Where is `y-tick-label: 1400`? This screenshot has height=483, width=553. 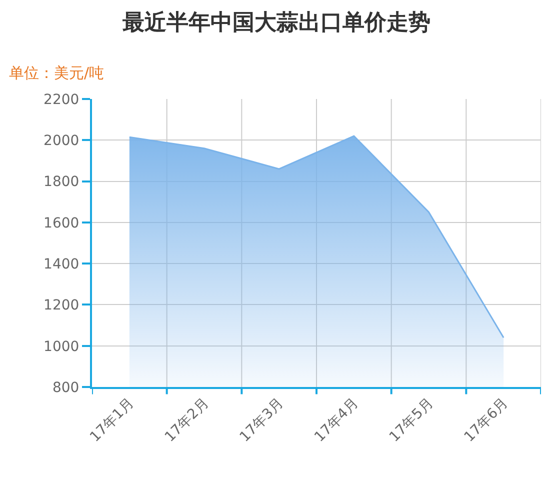 y-tick-label: 1400 is located at coordinates (62, 264).